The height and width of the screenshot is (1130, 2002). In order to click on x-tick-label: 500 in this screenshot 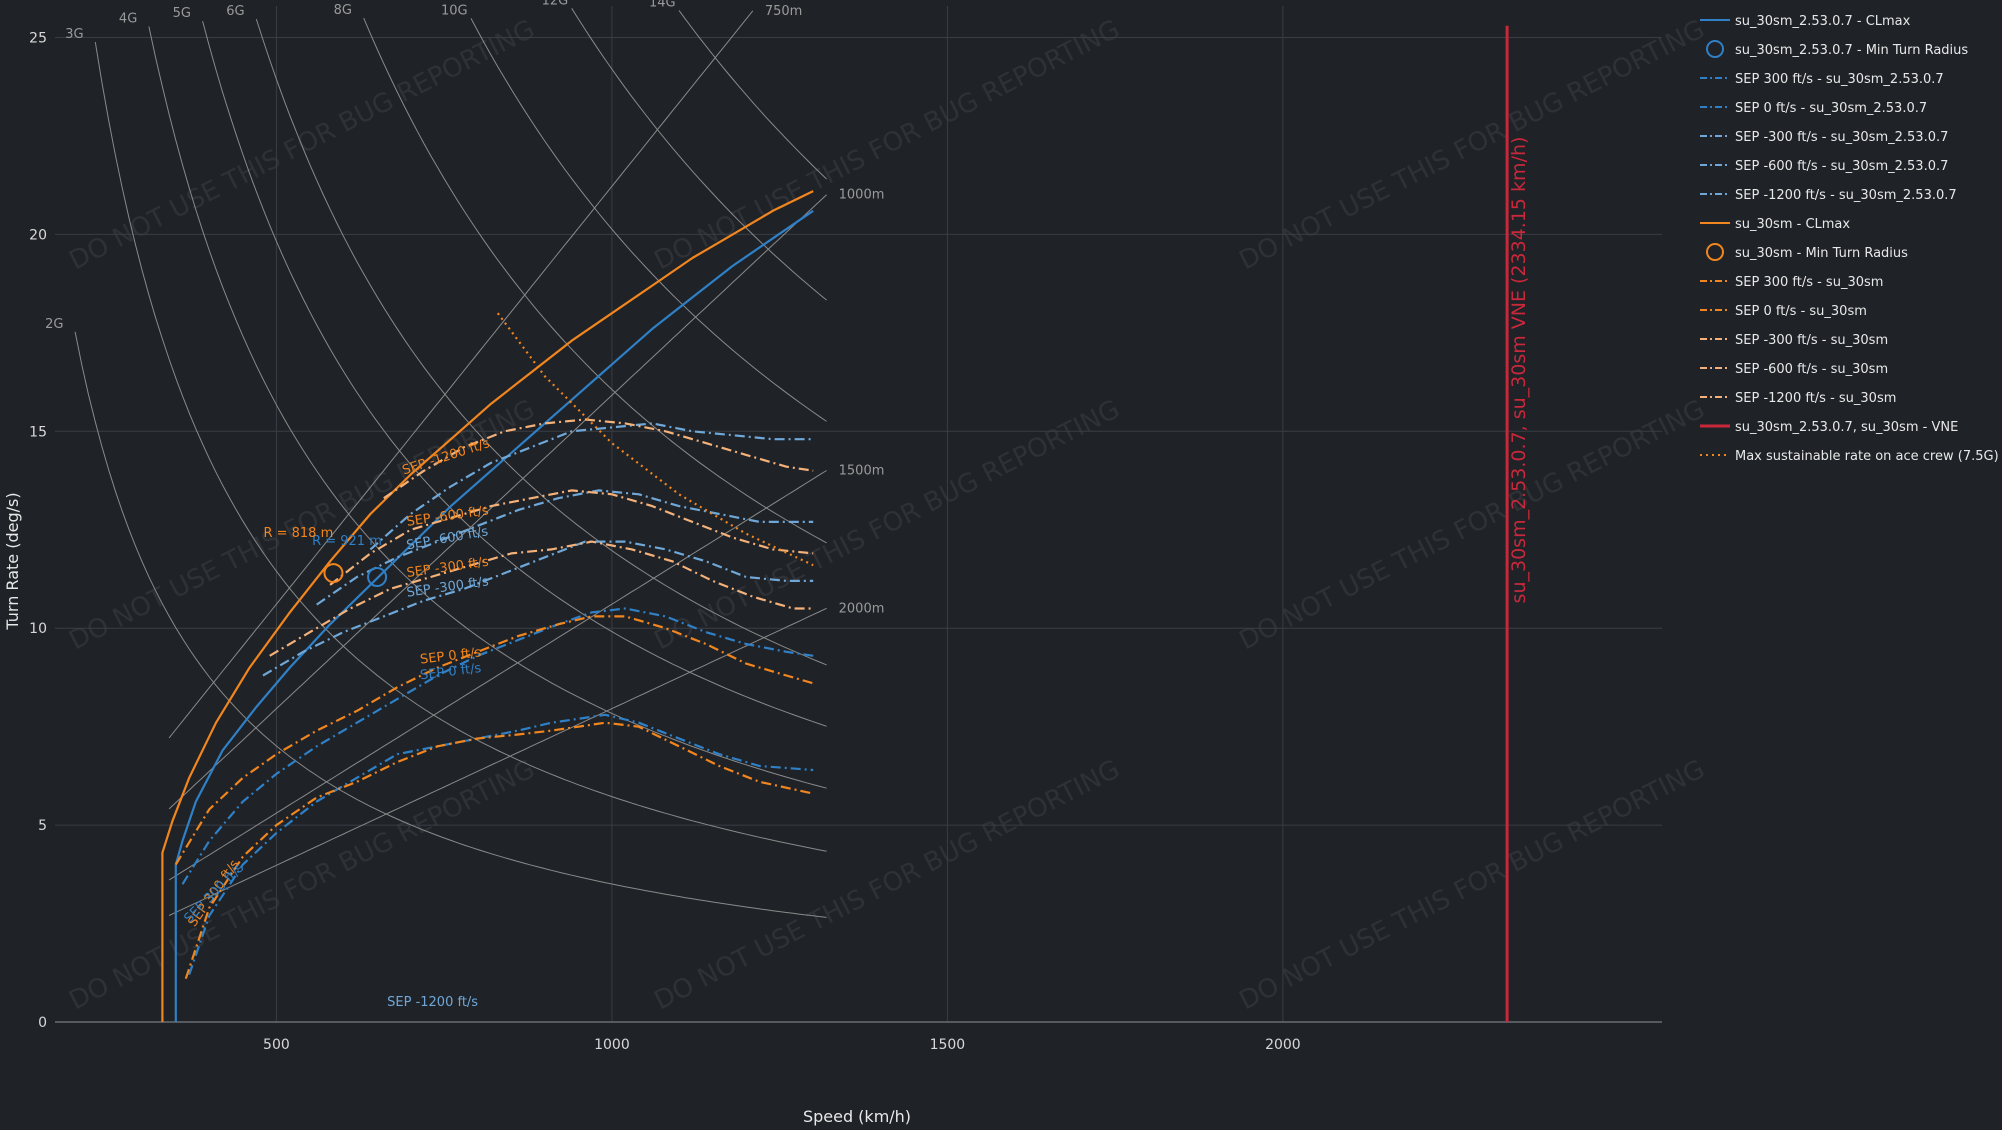, I will do `click(276, 1045)`.